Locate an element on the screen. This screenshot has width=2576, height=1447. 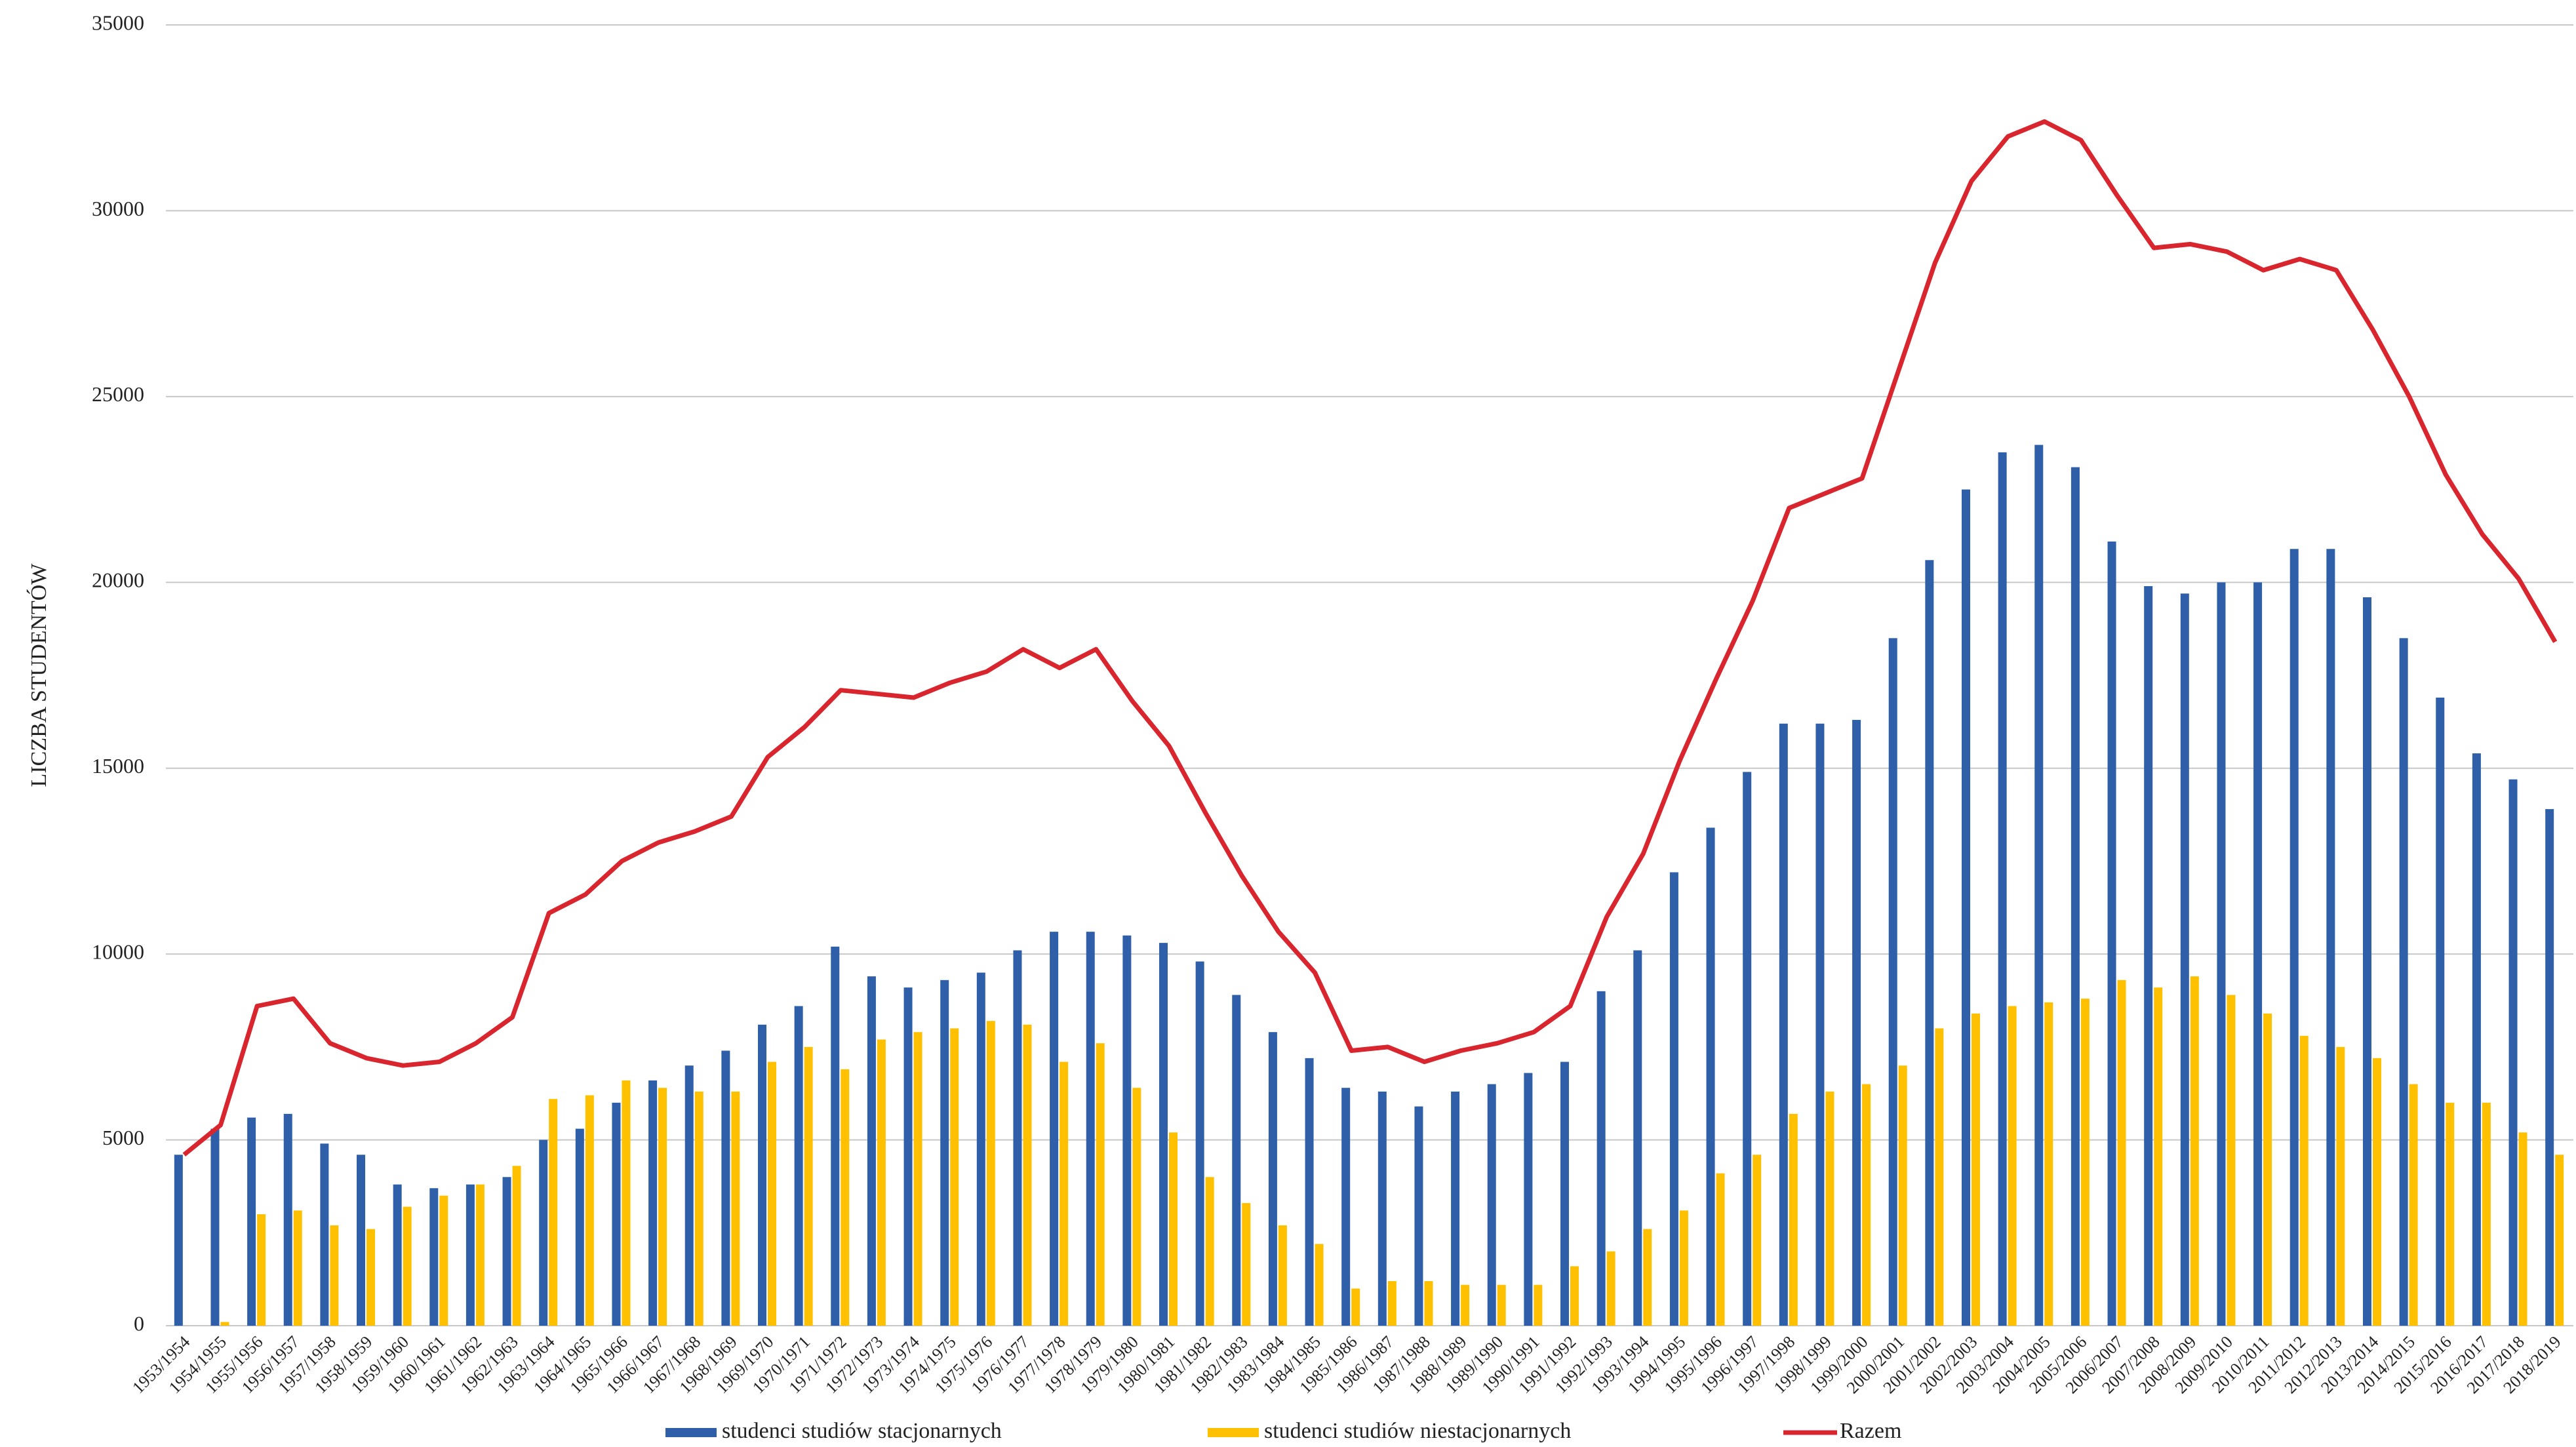
y-tick-label: 10000 is located at coordinates (118, 951).